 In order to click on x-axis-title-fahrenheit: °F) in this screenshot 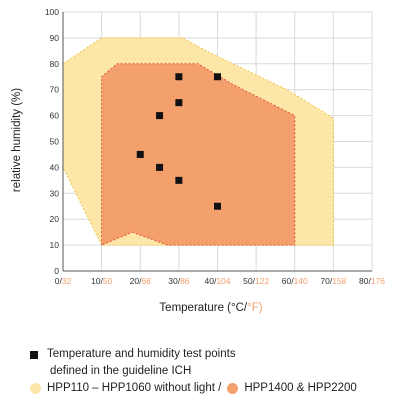, I will do `click(255, 308)`.